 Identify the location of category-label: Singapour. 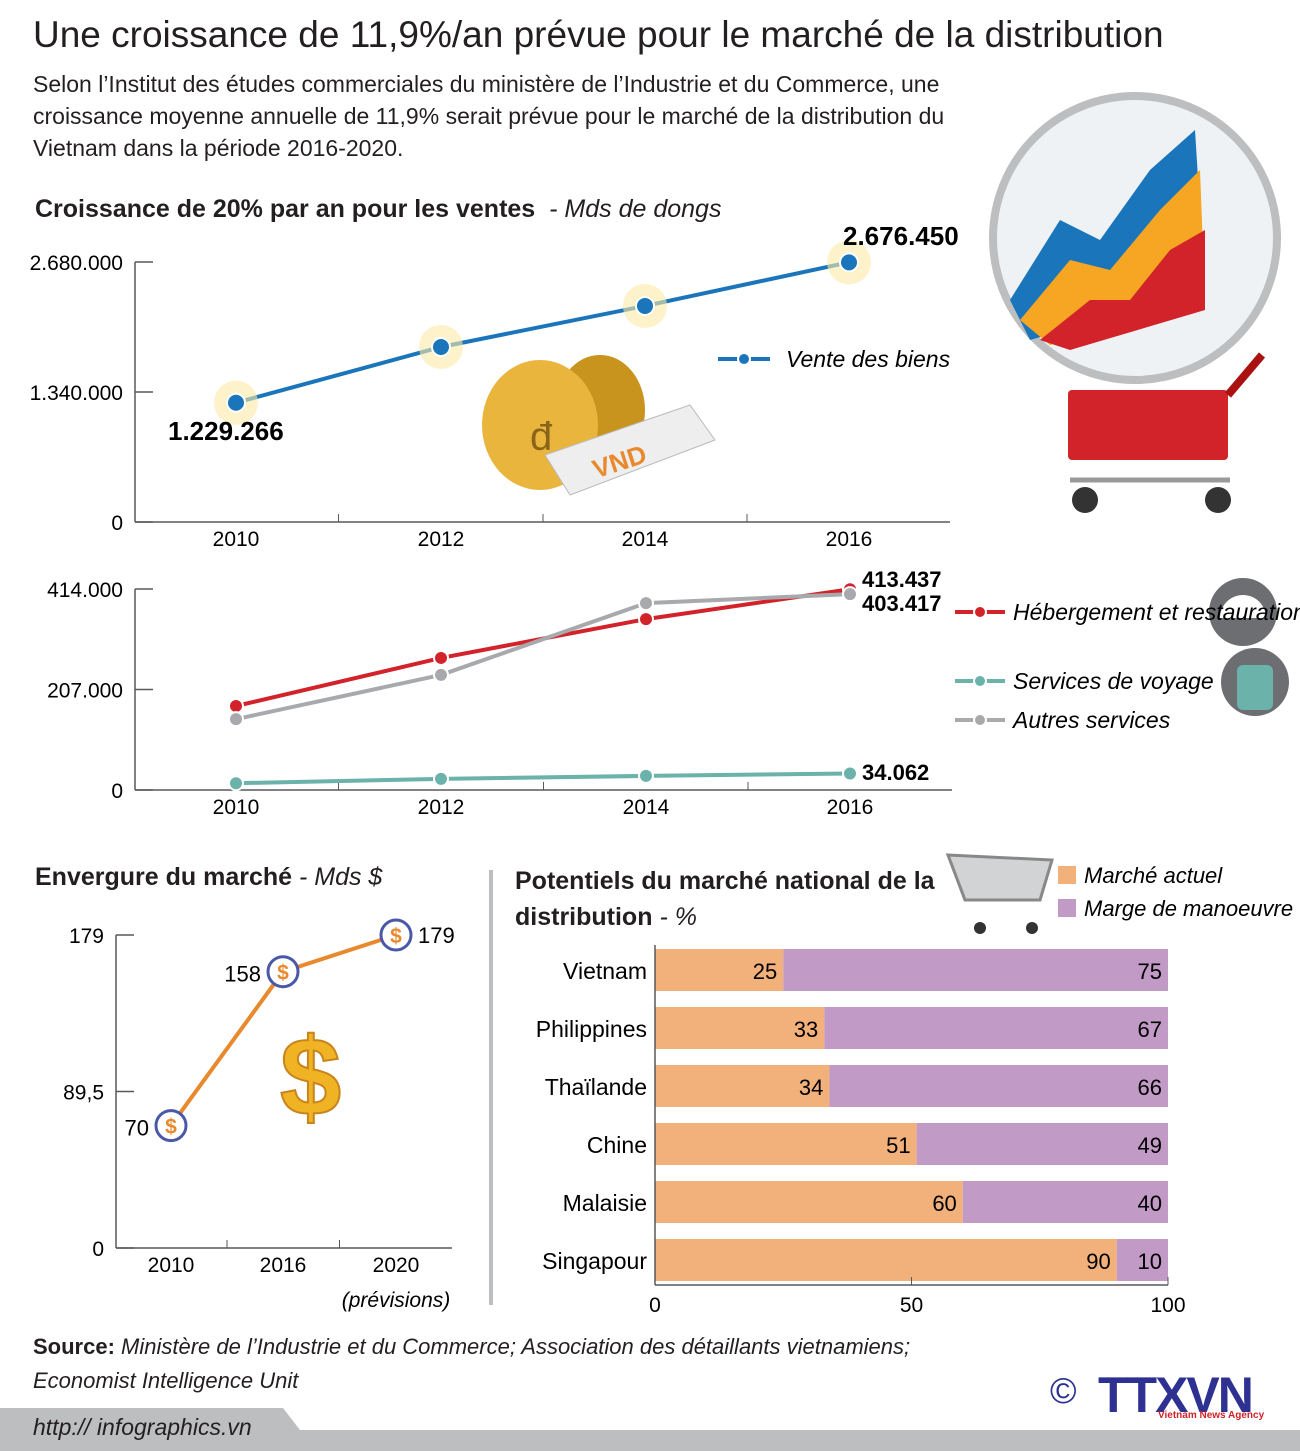
(594, 1261).